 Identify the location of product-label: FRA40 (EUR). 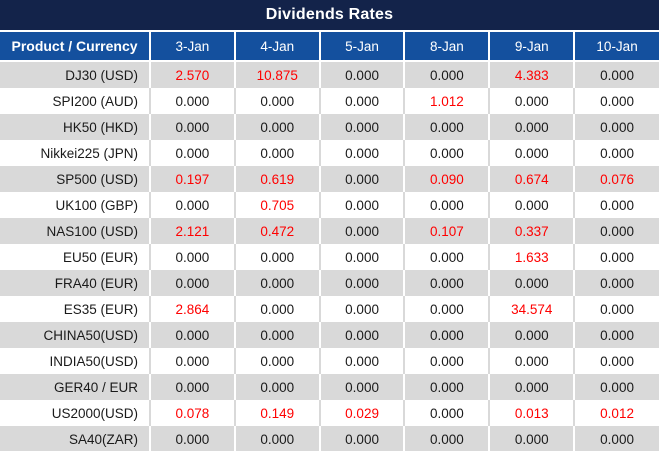
(75, 283).